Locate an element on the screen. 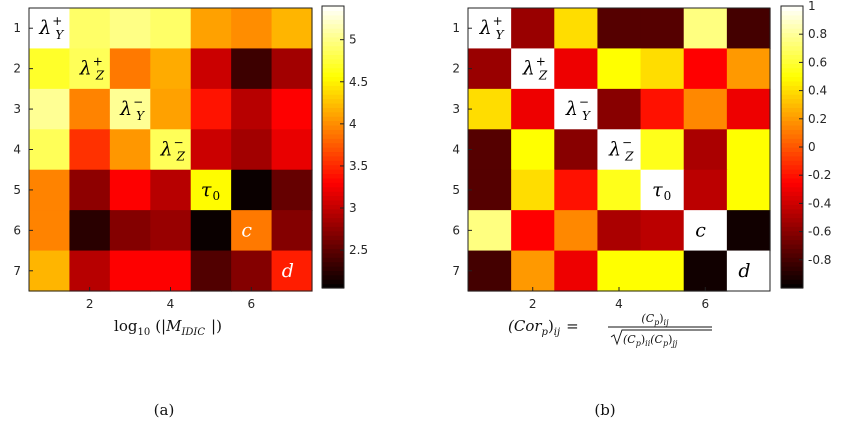 This screenshot has height=429, width=842. colorbar-tick-label: 2.5 is located at coordinates (358, 250).